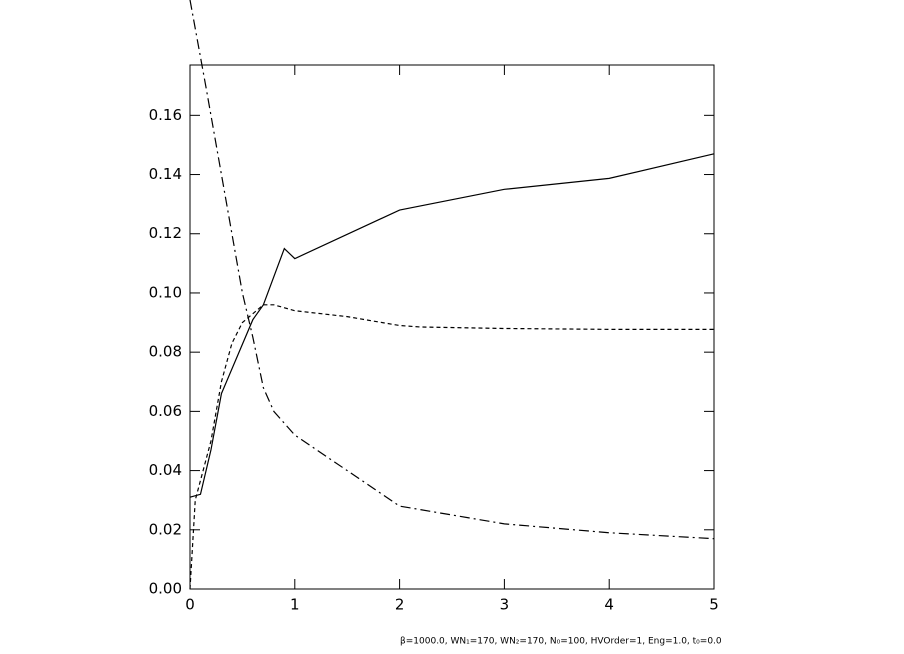 The height and width of the screenshot is (654, 904). I want to click on y-tick-label: 0.06, so click(165, 411).